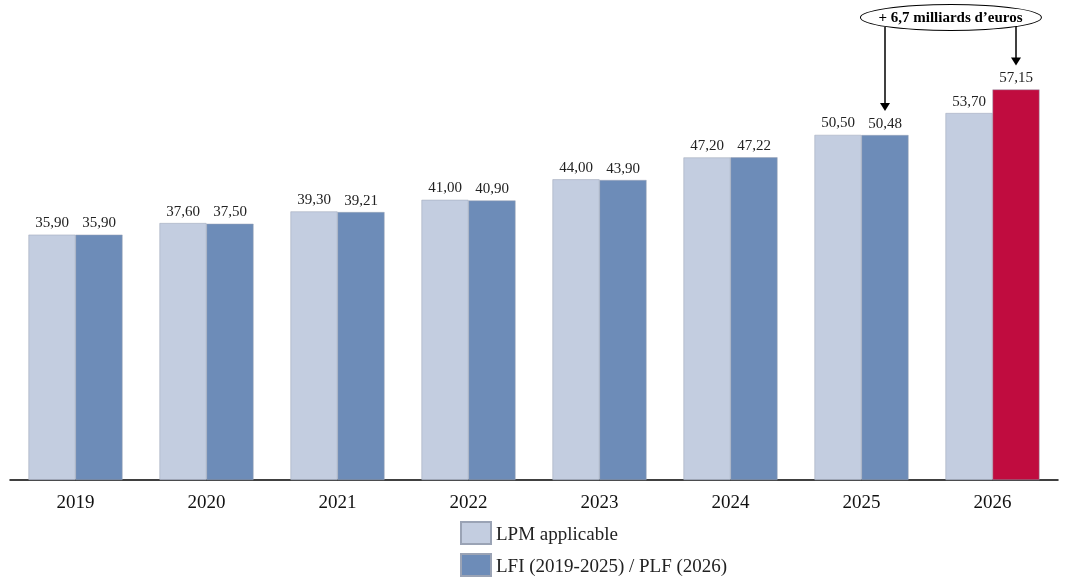  Describe the element at coordinates (183, 210) in the screenshot. I see `data-label: 37,60` at that location.